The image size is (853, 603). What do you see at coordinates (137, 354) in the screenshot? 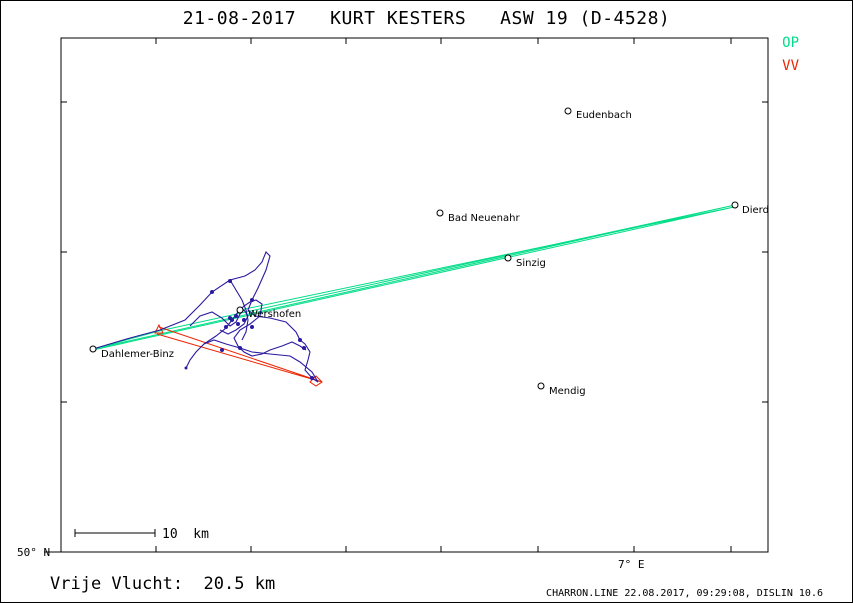
I see `place-label: Dahlemer-Binz` at bounding box center [137, 354].